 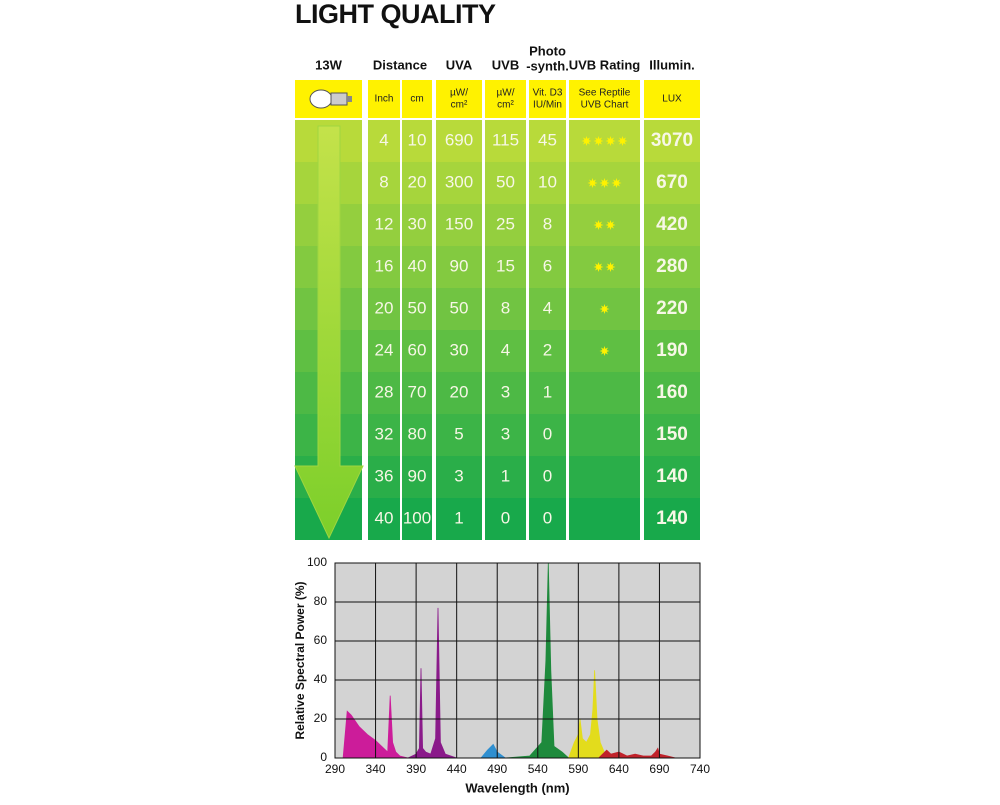 I want to click on x-tick-label: 640, so click(x=619, y=769).